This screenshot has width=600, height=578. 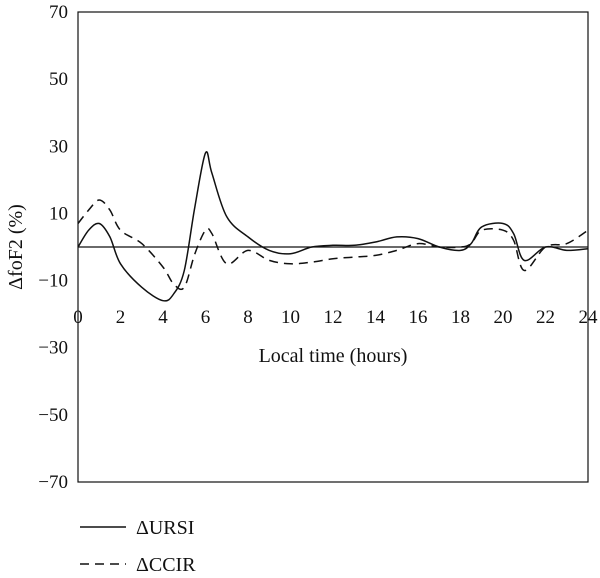 I want to click on x-tick-label: 18, so click(x=460, y=317).